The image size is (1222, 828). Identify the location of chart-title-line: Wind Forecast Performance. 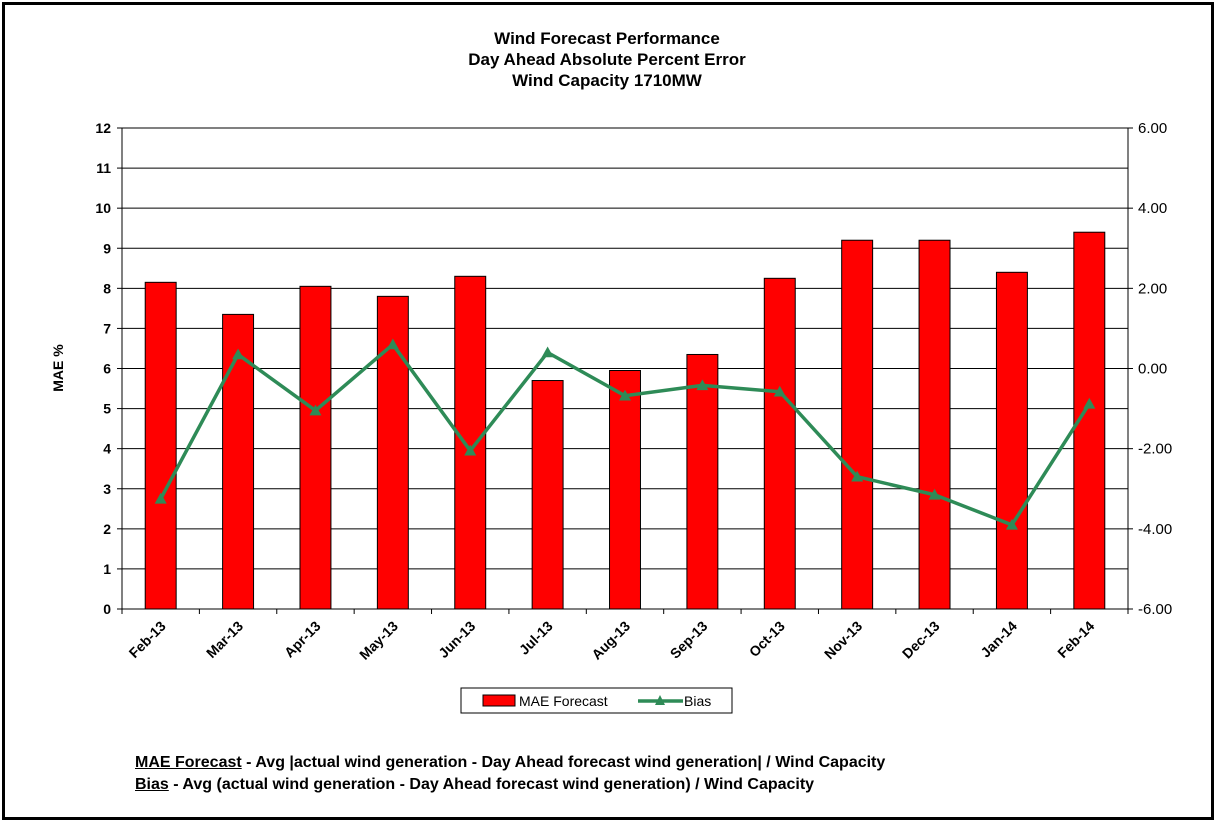
(607, 38).